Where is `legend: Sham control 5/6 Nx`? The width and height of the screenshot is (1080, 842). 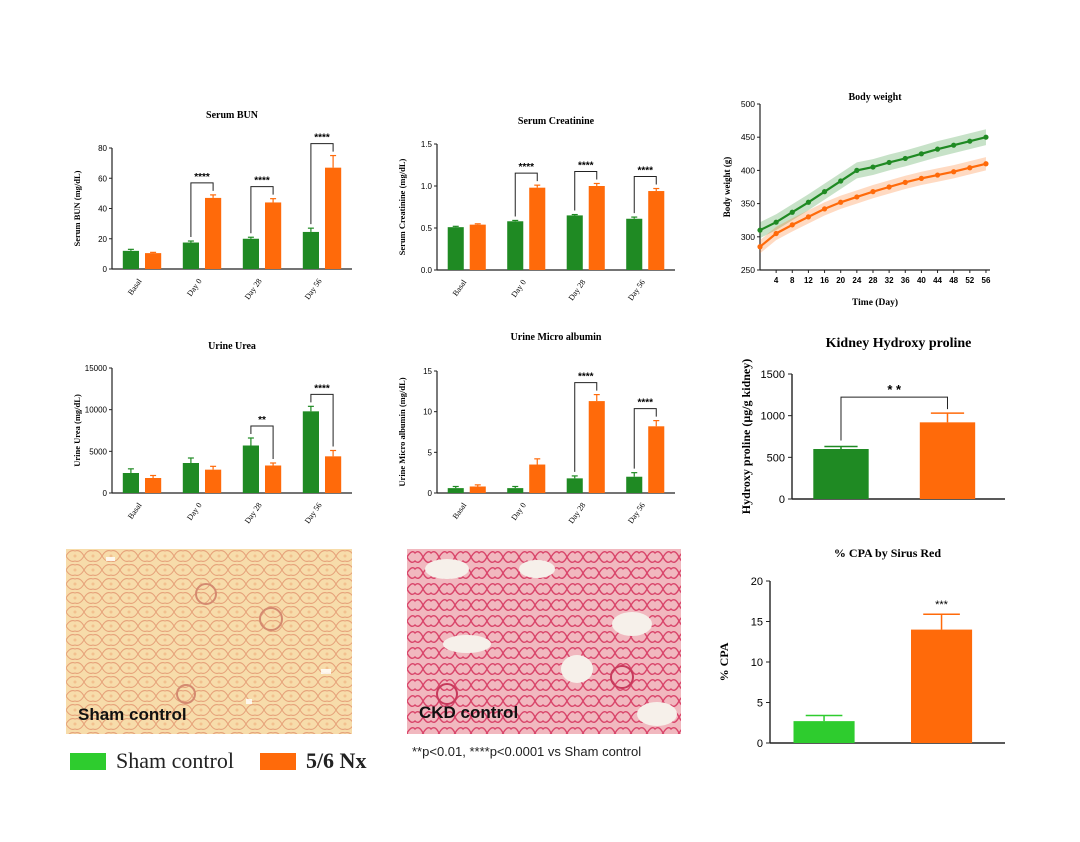 legend: Sham control 5/6 Nx is located at coordinates (226, 761).